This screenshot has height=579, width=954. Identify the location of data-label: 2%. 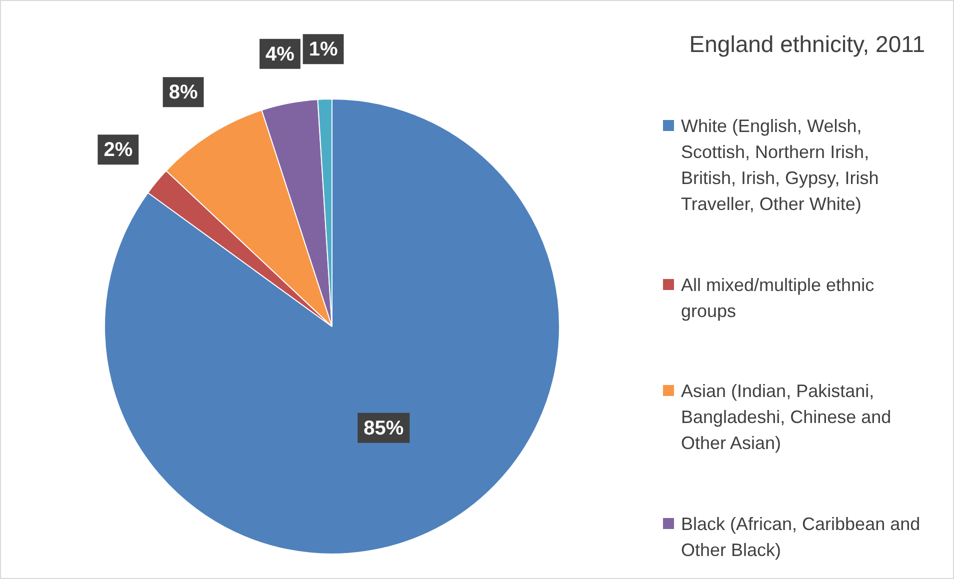
(118, 150).